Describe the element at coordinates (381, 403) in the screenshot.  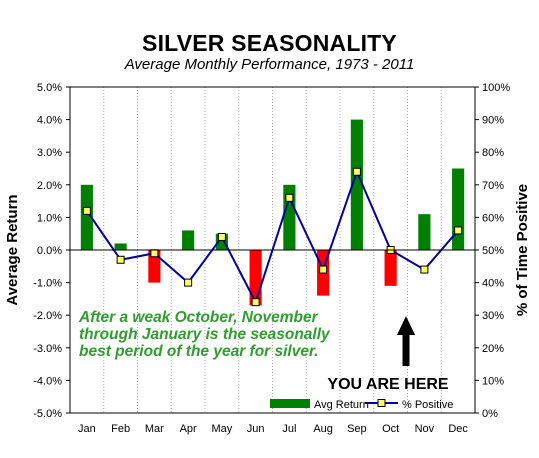
I see `legend-swatch-marker` at that location.